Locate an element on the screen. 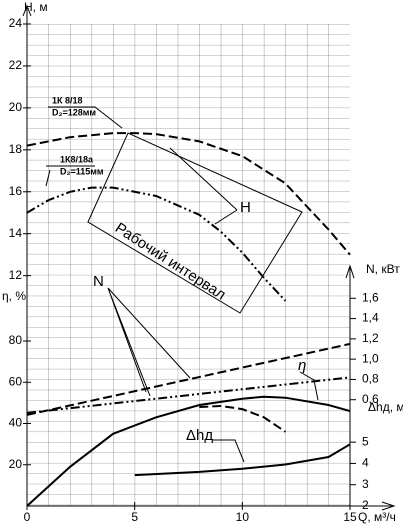 The width and height of the screenshot is (403, 529). y-tick-label: 0,8 is located at coordinates (370, 379).